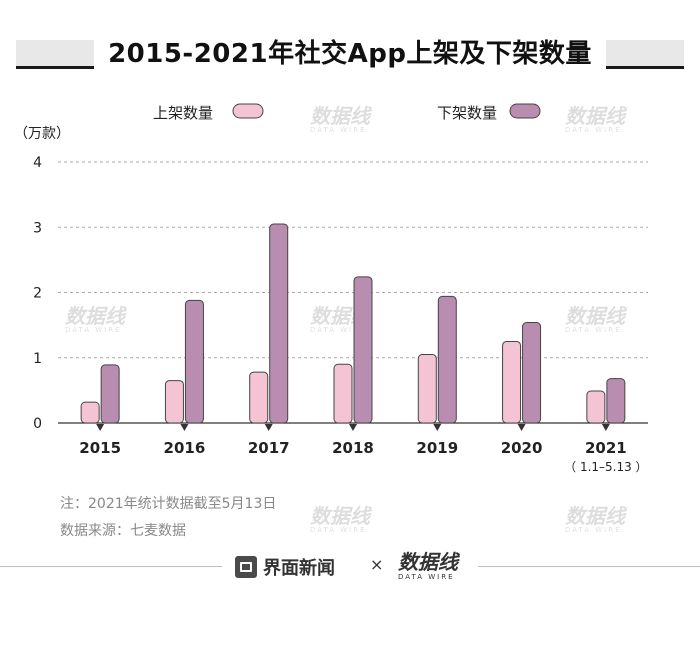  I want to click on legend-label-listed: 上架数量, so click(183, 113).